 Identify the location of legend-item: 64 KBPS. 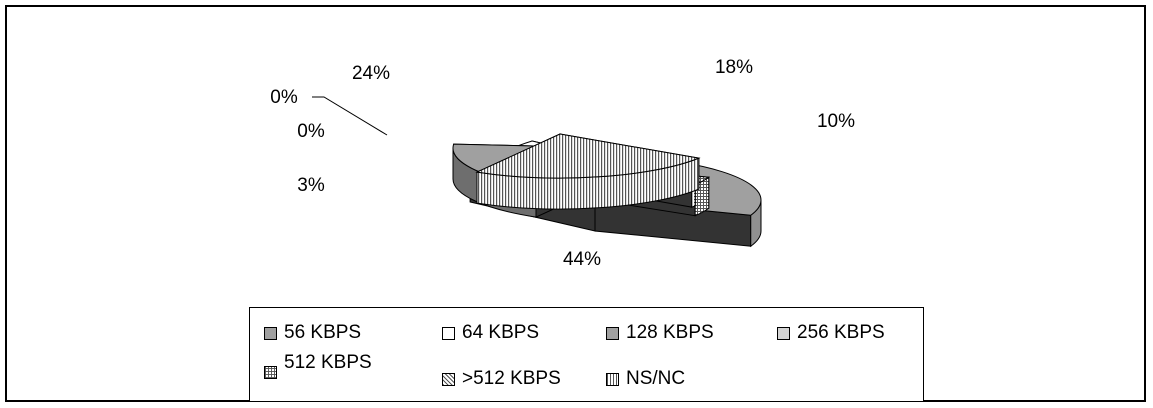
(490, 333).